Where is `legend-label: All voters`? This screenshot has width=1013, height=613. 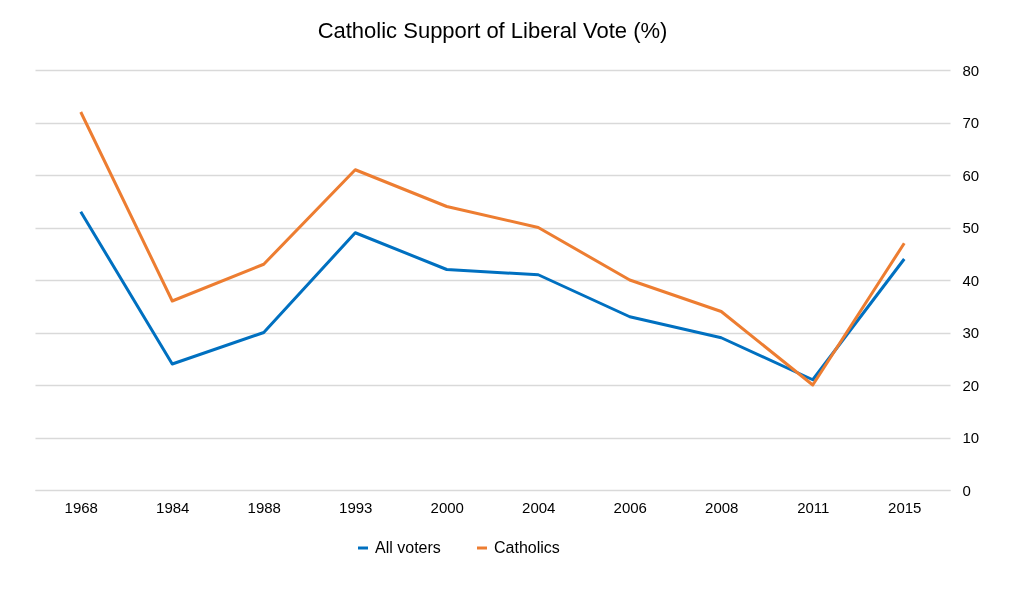
legend-label: All voters is located at coordinates (408, 547).